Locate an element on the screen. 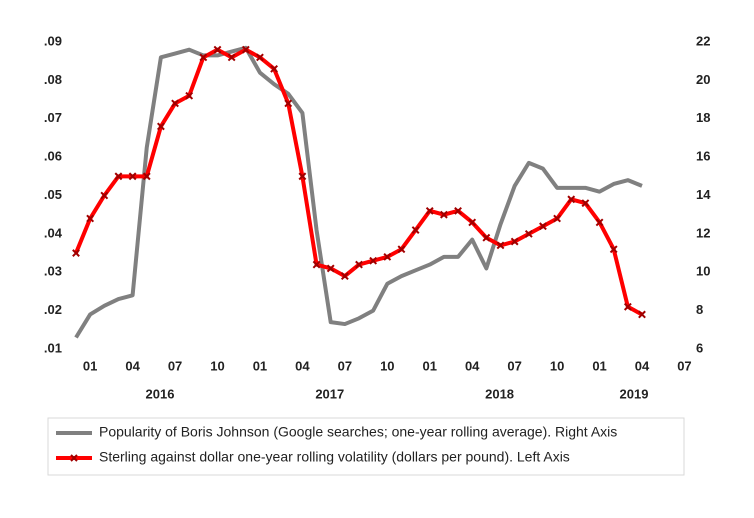  year-label: 2019 is located at coordinates (634, 393).